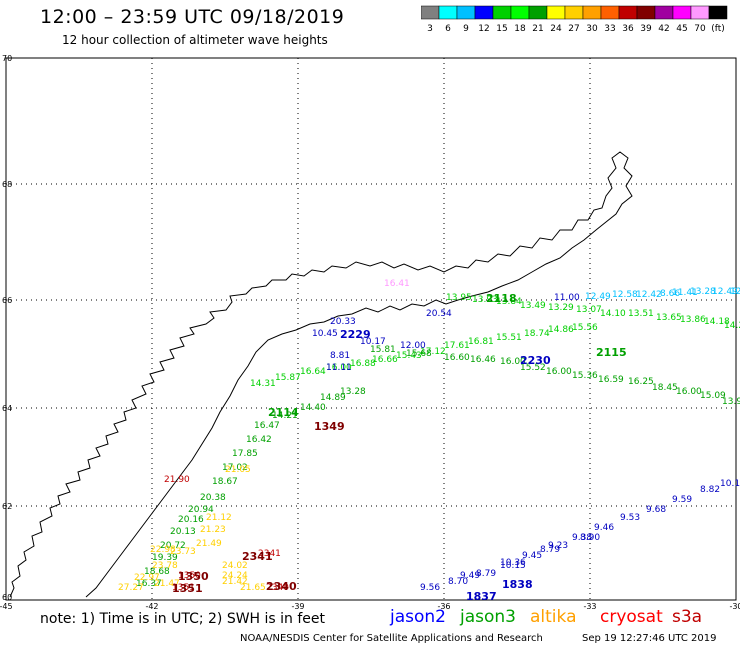 This screenshot has height=650, width=740. What do you see at coordinates (165, 558) in the screenshot?
I see `wave-height-label: 19.39` at bounding box center [165, 558].